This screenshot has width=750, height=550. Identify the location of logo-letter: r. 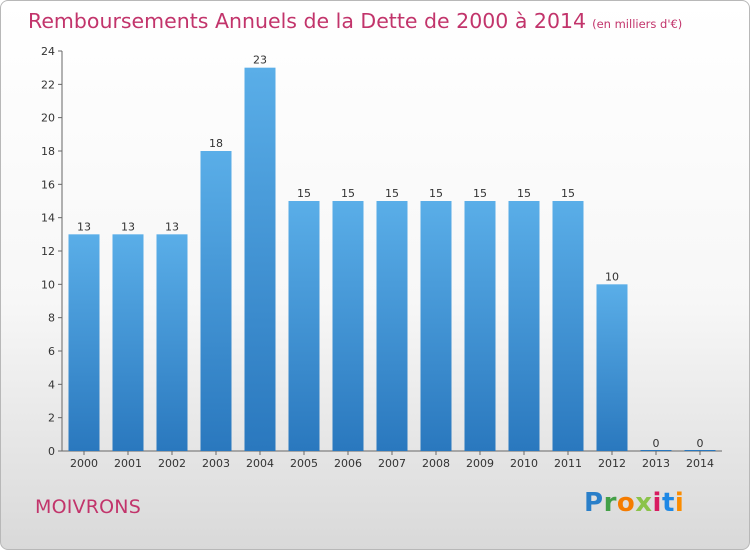
(610, 503).